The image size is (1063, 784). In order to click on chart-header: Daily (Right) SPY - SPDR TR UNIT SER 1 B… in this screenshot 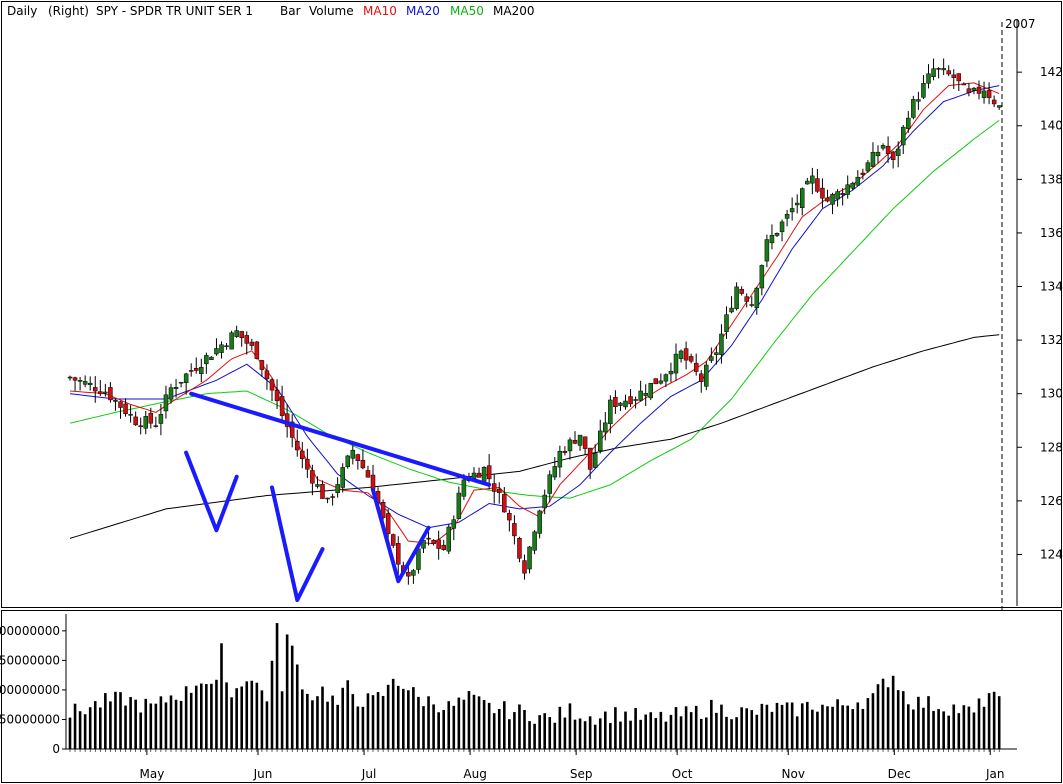, I will do `click(270, 11)`.